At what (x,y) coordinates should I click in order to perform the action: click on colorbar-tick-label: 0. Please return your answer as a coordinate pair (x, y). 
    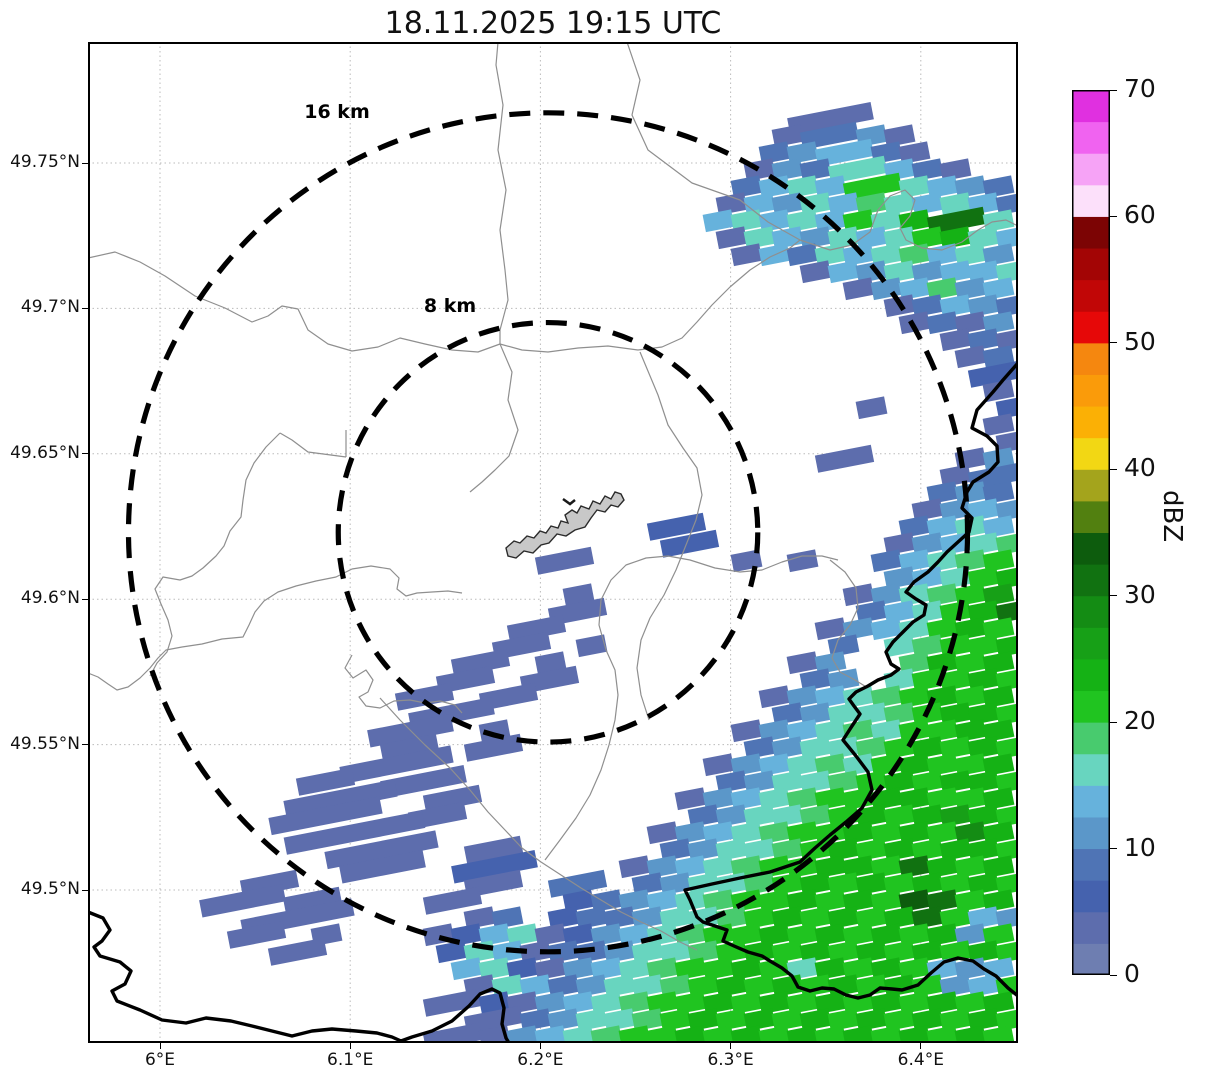
    Looking at the image, I should click on (1132, 973).